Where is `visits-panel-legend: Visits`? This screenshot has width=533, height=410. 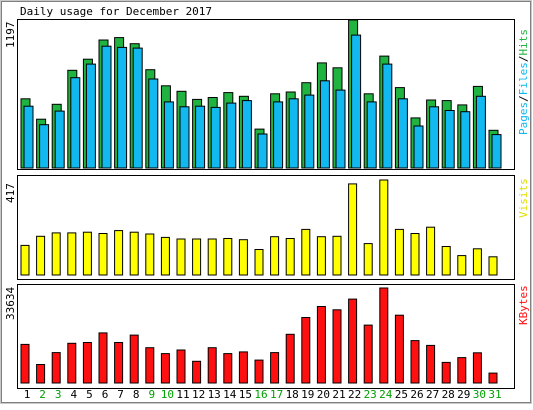 visits-panel-legend: Visits is located at coordinates (523, 198).